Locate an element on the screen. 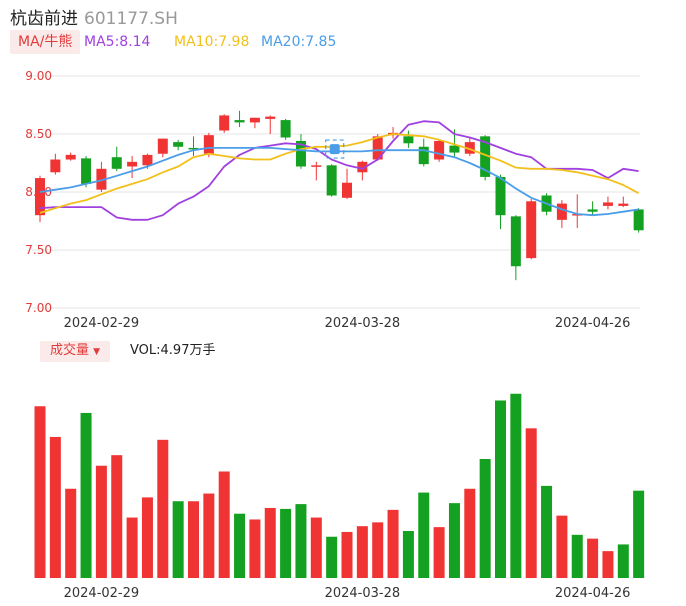 Image resolution: width=686 pixels, height=606 pixels. volume-toggle-label: 成交量 is located at coordinates (70, 350).